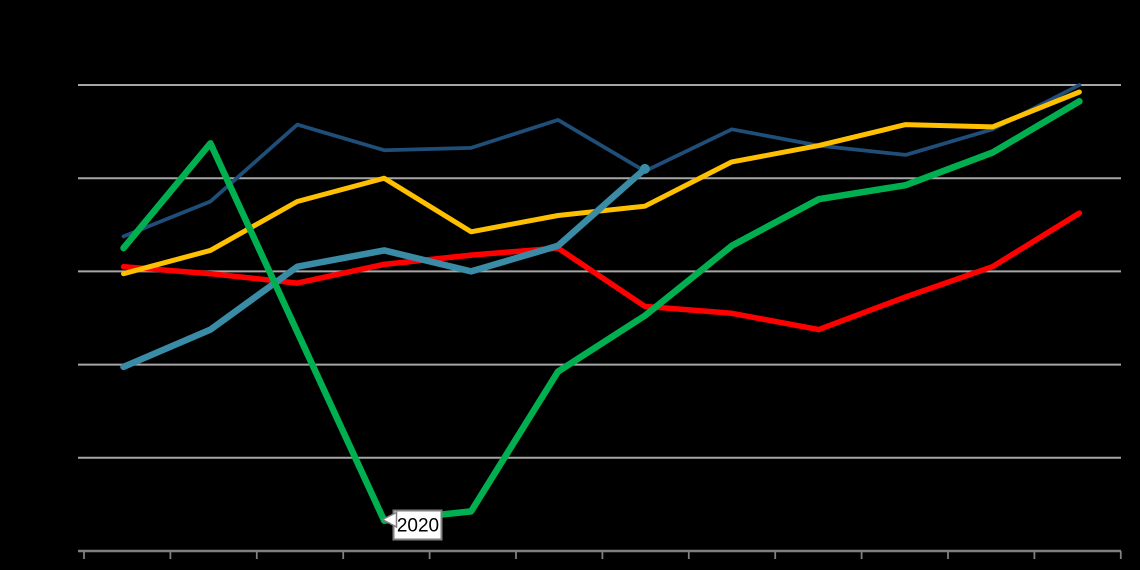 This screenshot has width=1140, height=570. I want to click on annotation-callout-pointer, so click(389, 520).